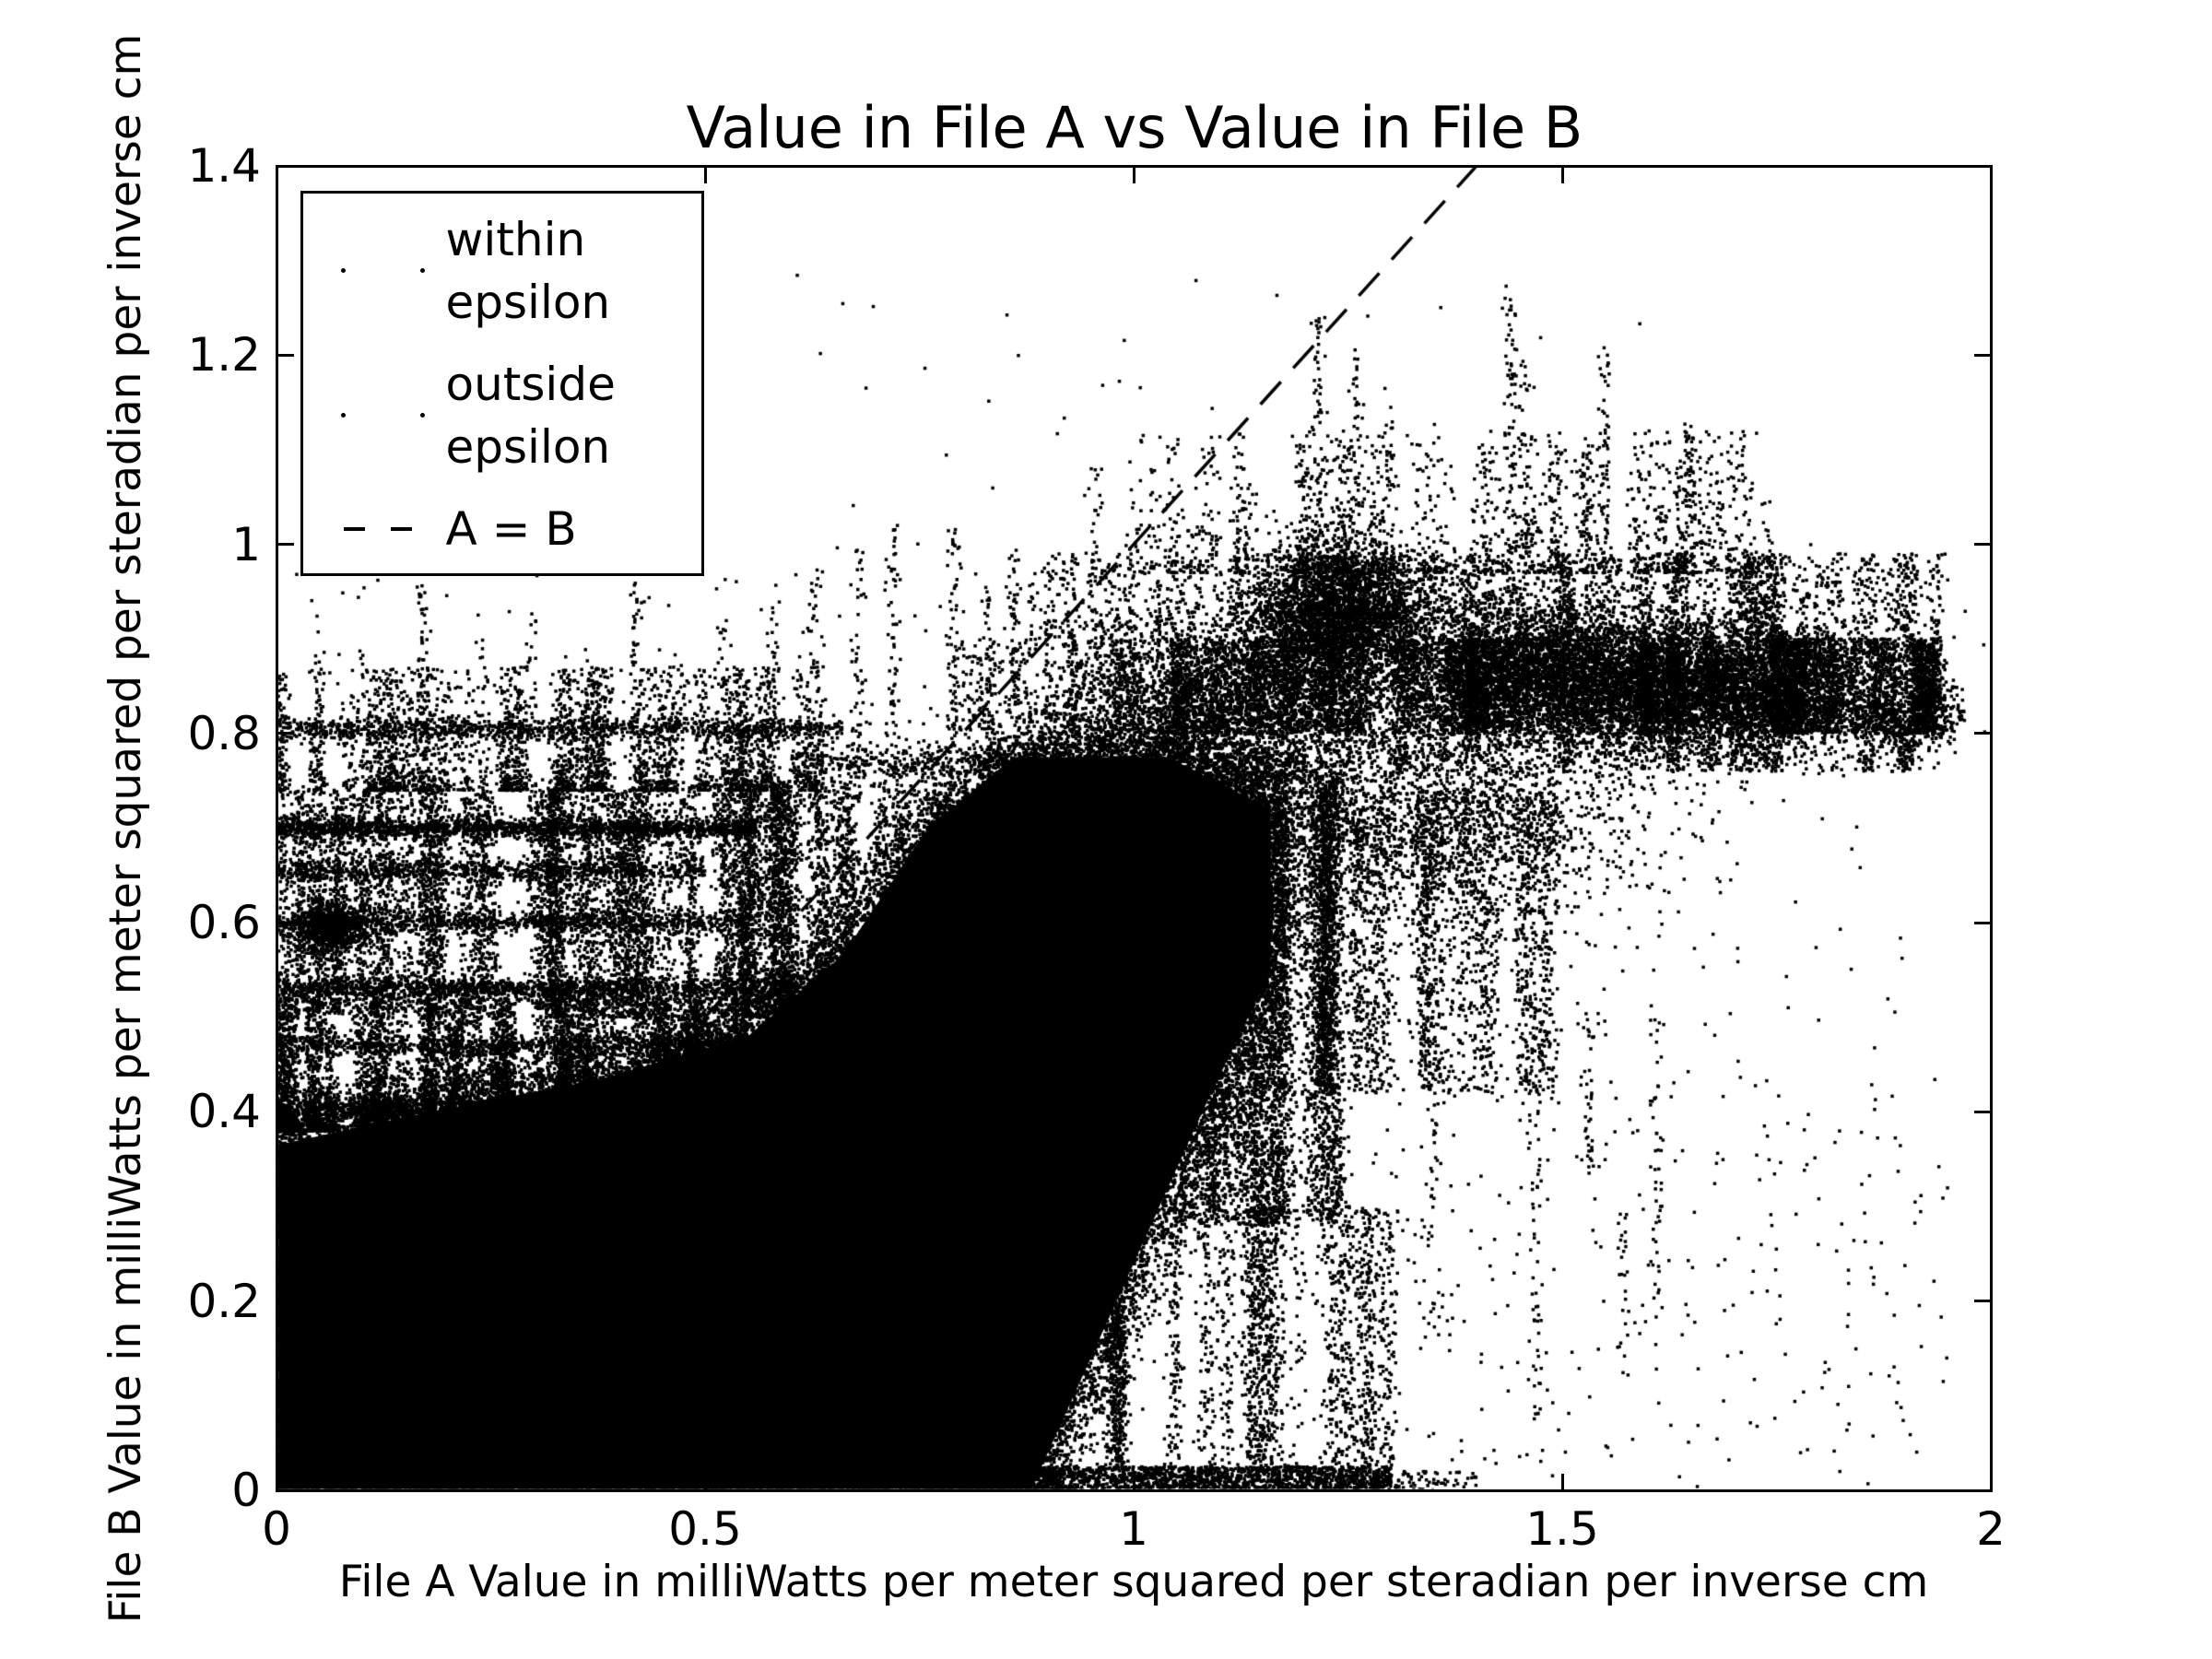 The image size is (2212, 1659). What do you see at coordinates (530, 415) in the screenshot?
I see `legend-label: outside epsilon` at bounding box center [530, 415].